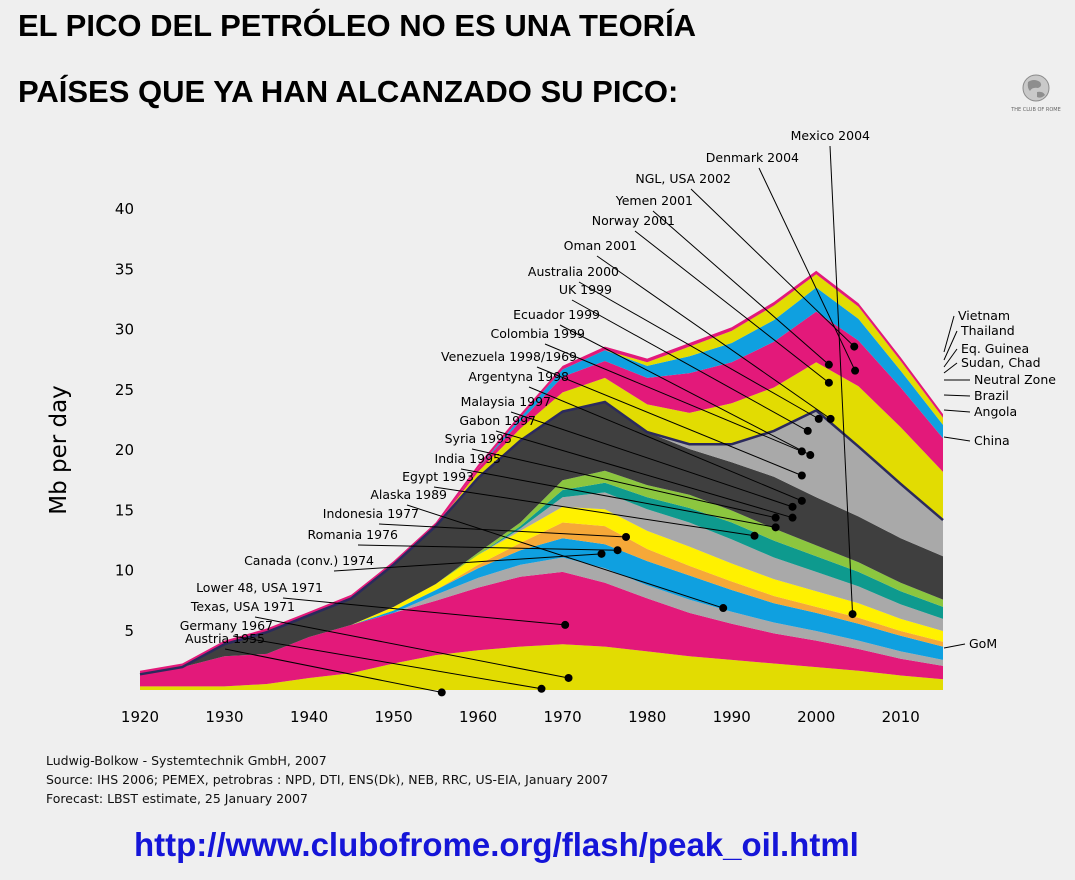 This screenshot has height=880, width=1075. Describe the element at coordinates (1035, 110) in the screenshot. I see `logo-text: THE CLUB OF ROME` at that location.